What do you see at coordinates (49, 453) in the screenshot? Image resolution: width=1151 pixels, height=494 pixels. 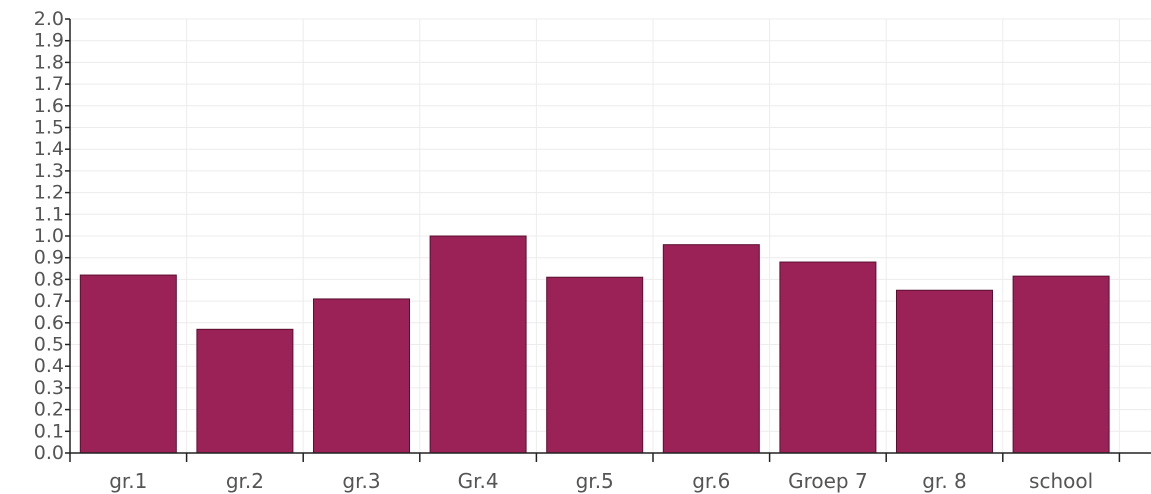 I see `y-tick-label: 0.0` at bounding box center [49, 453].